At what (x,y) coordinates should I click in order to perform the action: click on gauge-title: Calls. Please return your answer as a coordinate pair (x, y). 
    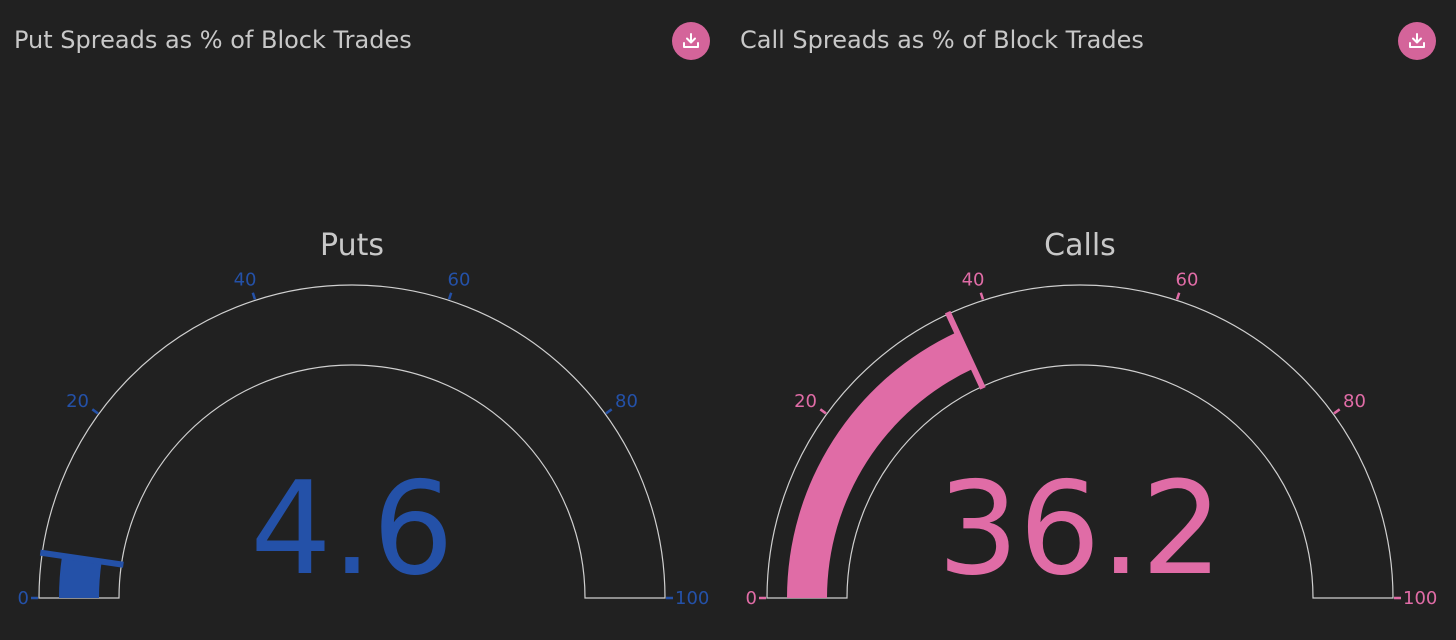
    Looking at the image, I should click on (1080, 245).